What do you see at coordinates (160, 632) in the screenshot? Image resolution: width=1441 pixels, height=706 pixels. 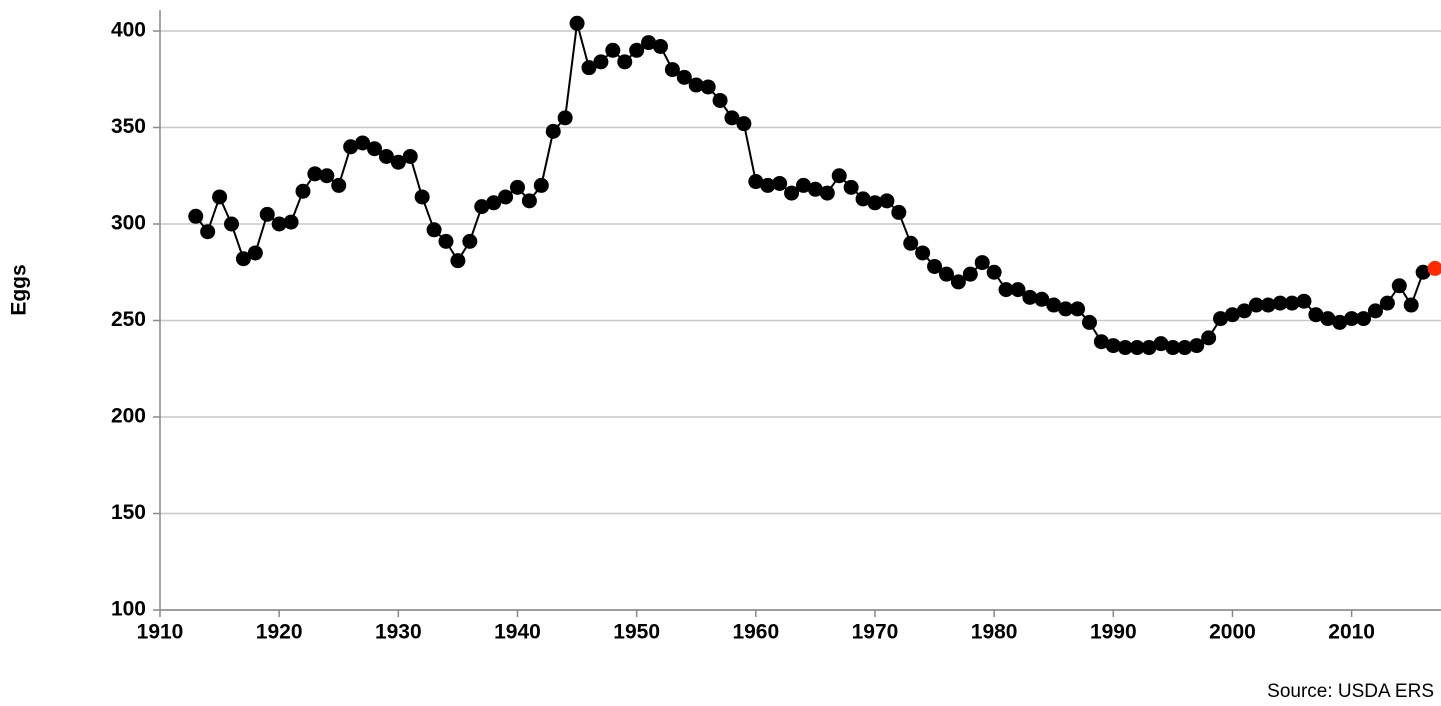 I see `x-tick-label: 1910` at bounding box center [160, 632].